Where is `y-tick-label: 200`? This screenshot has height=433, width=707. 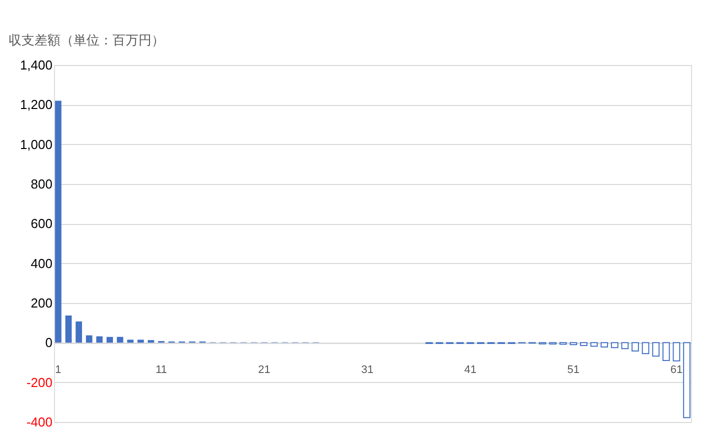
y-tick-label: 200 is located at coordinates (41, 303).